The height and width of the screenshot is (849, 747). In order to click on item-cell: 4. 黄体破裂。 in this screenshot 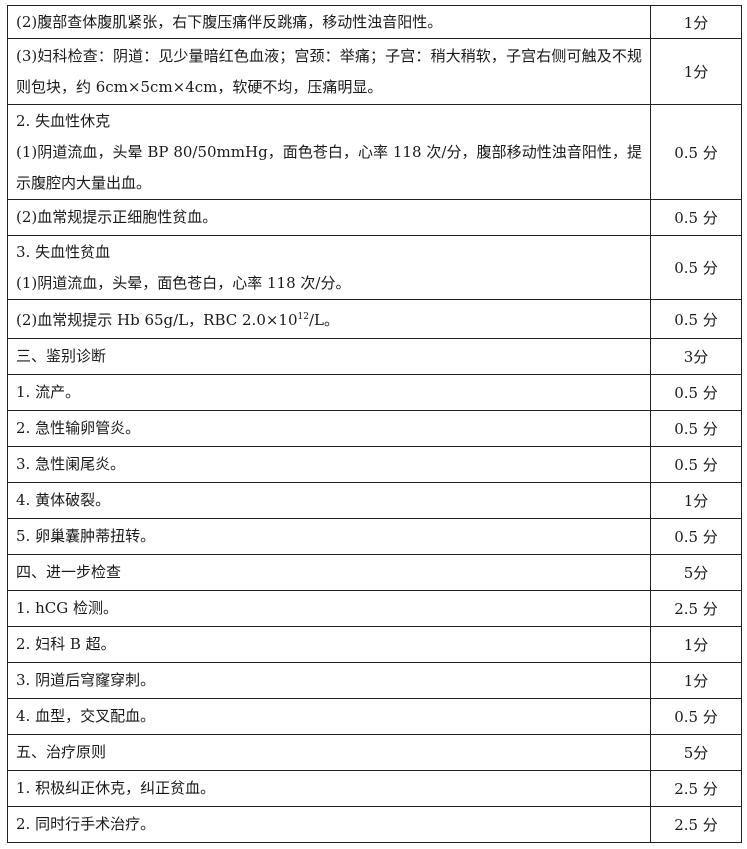, I will do `click(329, 500)`.